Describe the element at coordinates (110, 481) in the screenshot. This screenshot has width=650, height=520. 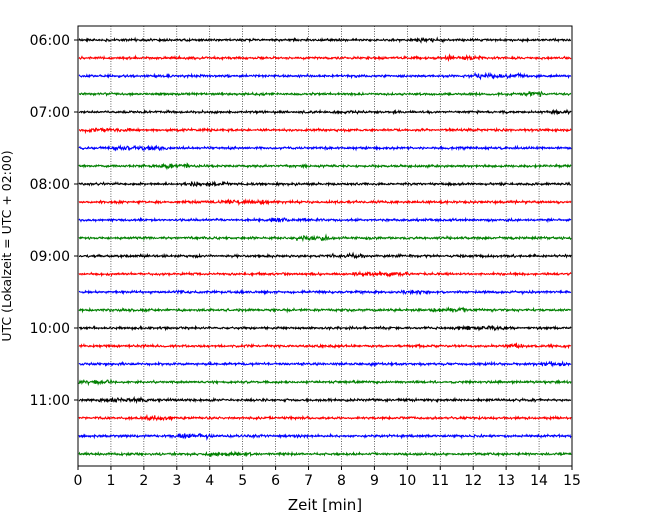
I see `x-tick-label: 1` at that location.